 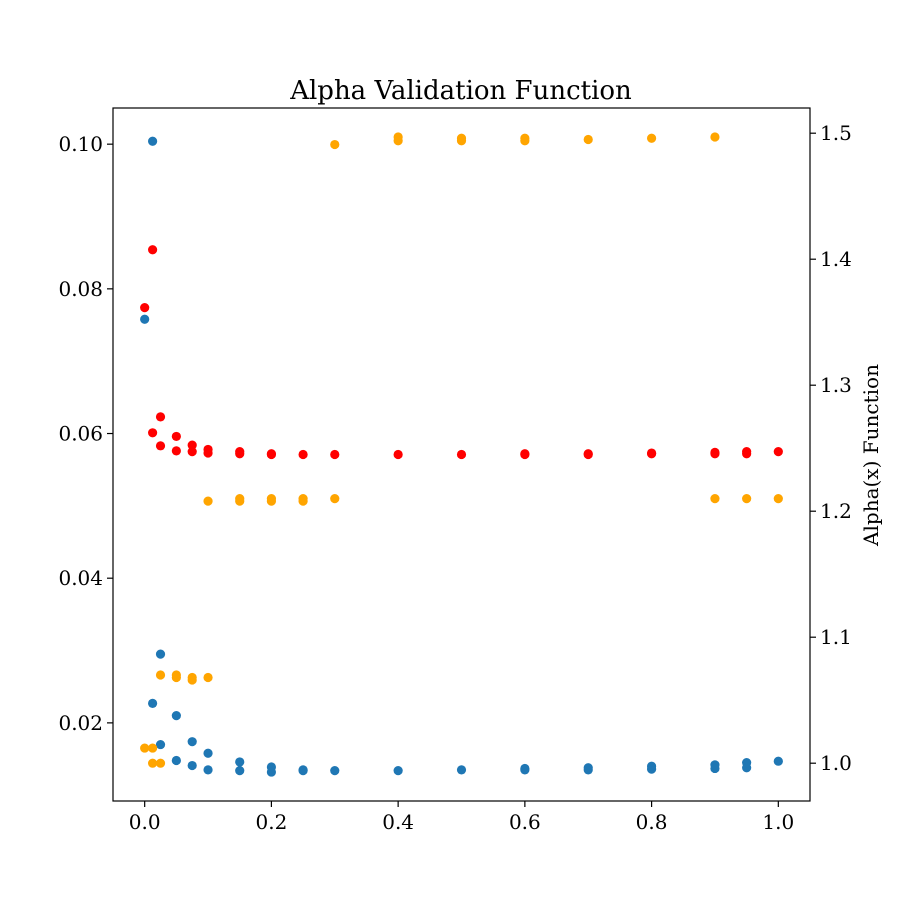 What do you see at coordinates (836, 385) in the screenshot?
I see `y-right-tick-label: 1.3` at bounding box center [836, 385].